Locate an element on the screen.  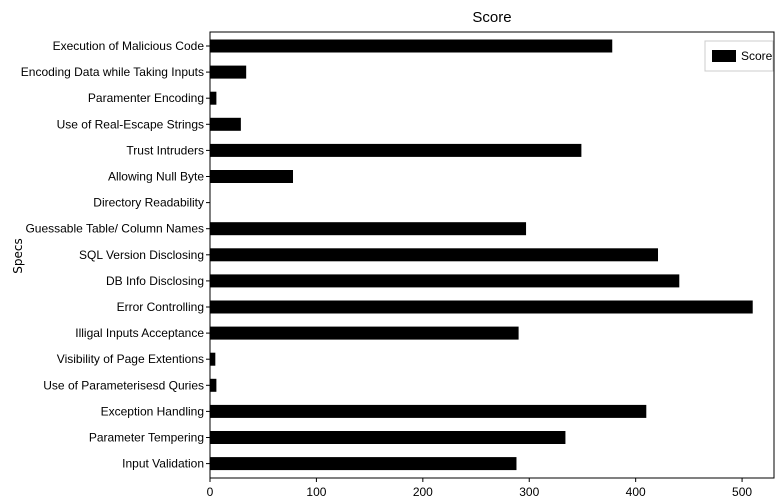
y-tick-label: Trust Intruders is located at coordinates (165, 150).